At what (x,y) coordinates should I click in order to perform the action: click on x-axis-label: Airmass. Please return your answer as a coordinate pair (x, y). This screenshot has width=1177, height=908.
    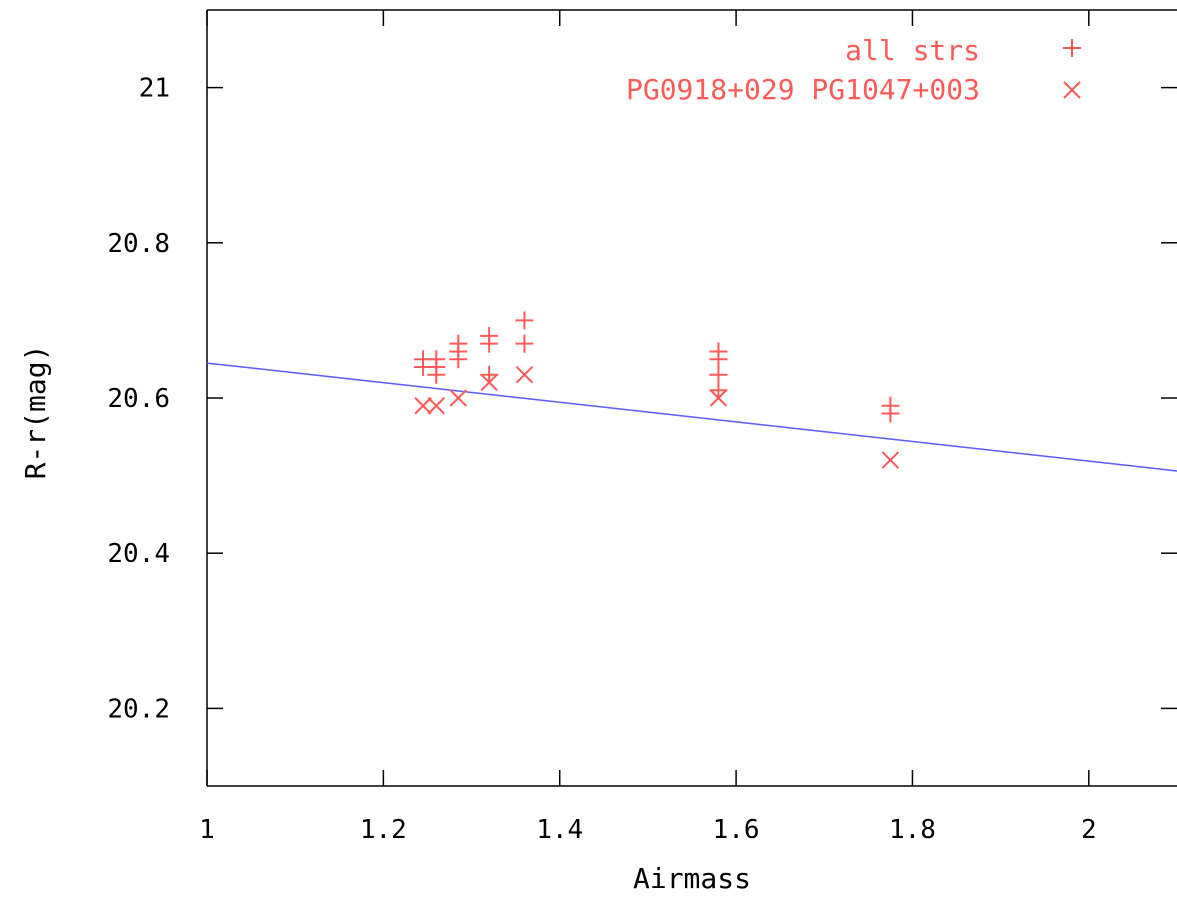
    Looking at the image, I should click on (692, 878).